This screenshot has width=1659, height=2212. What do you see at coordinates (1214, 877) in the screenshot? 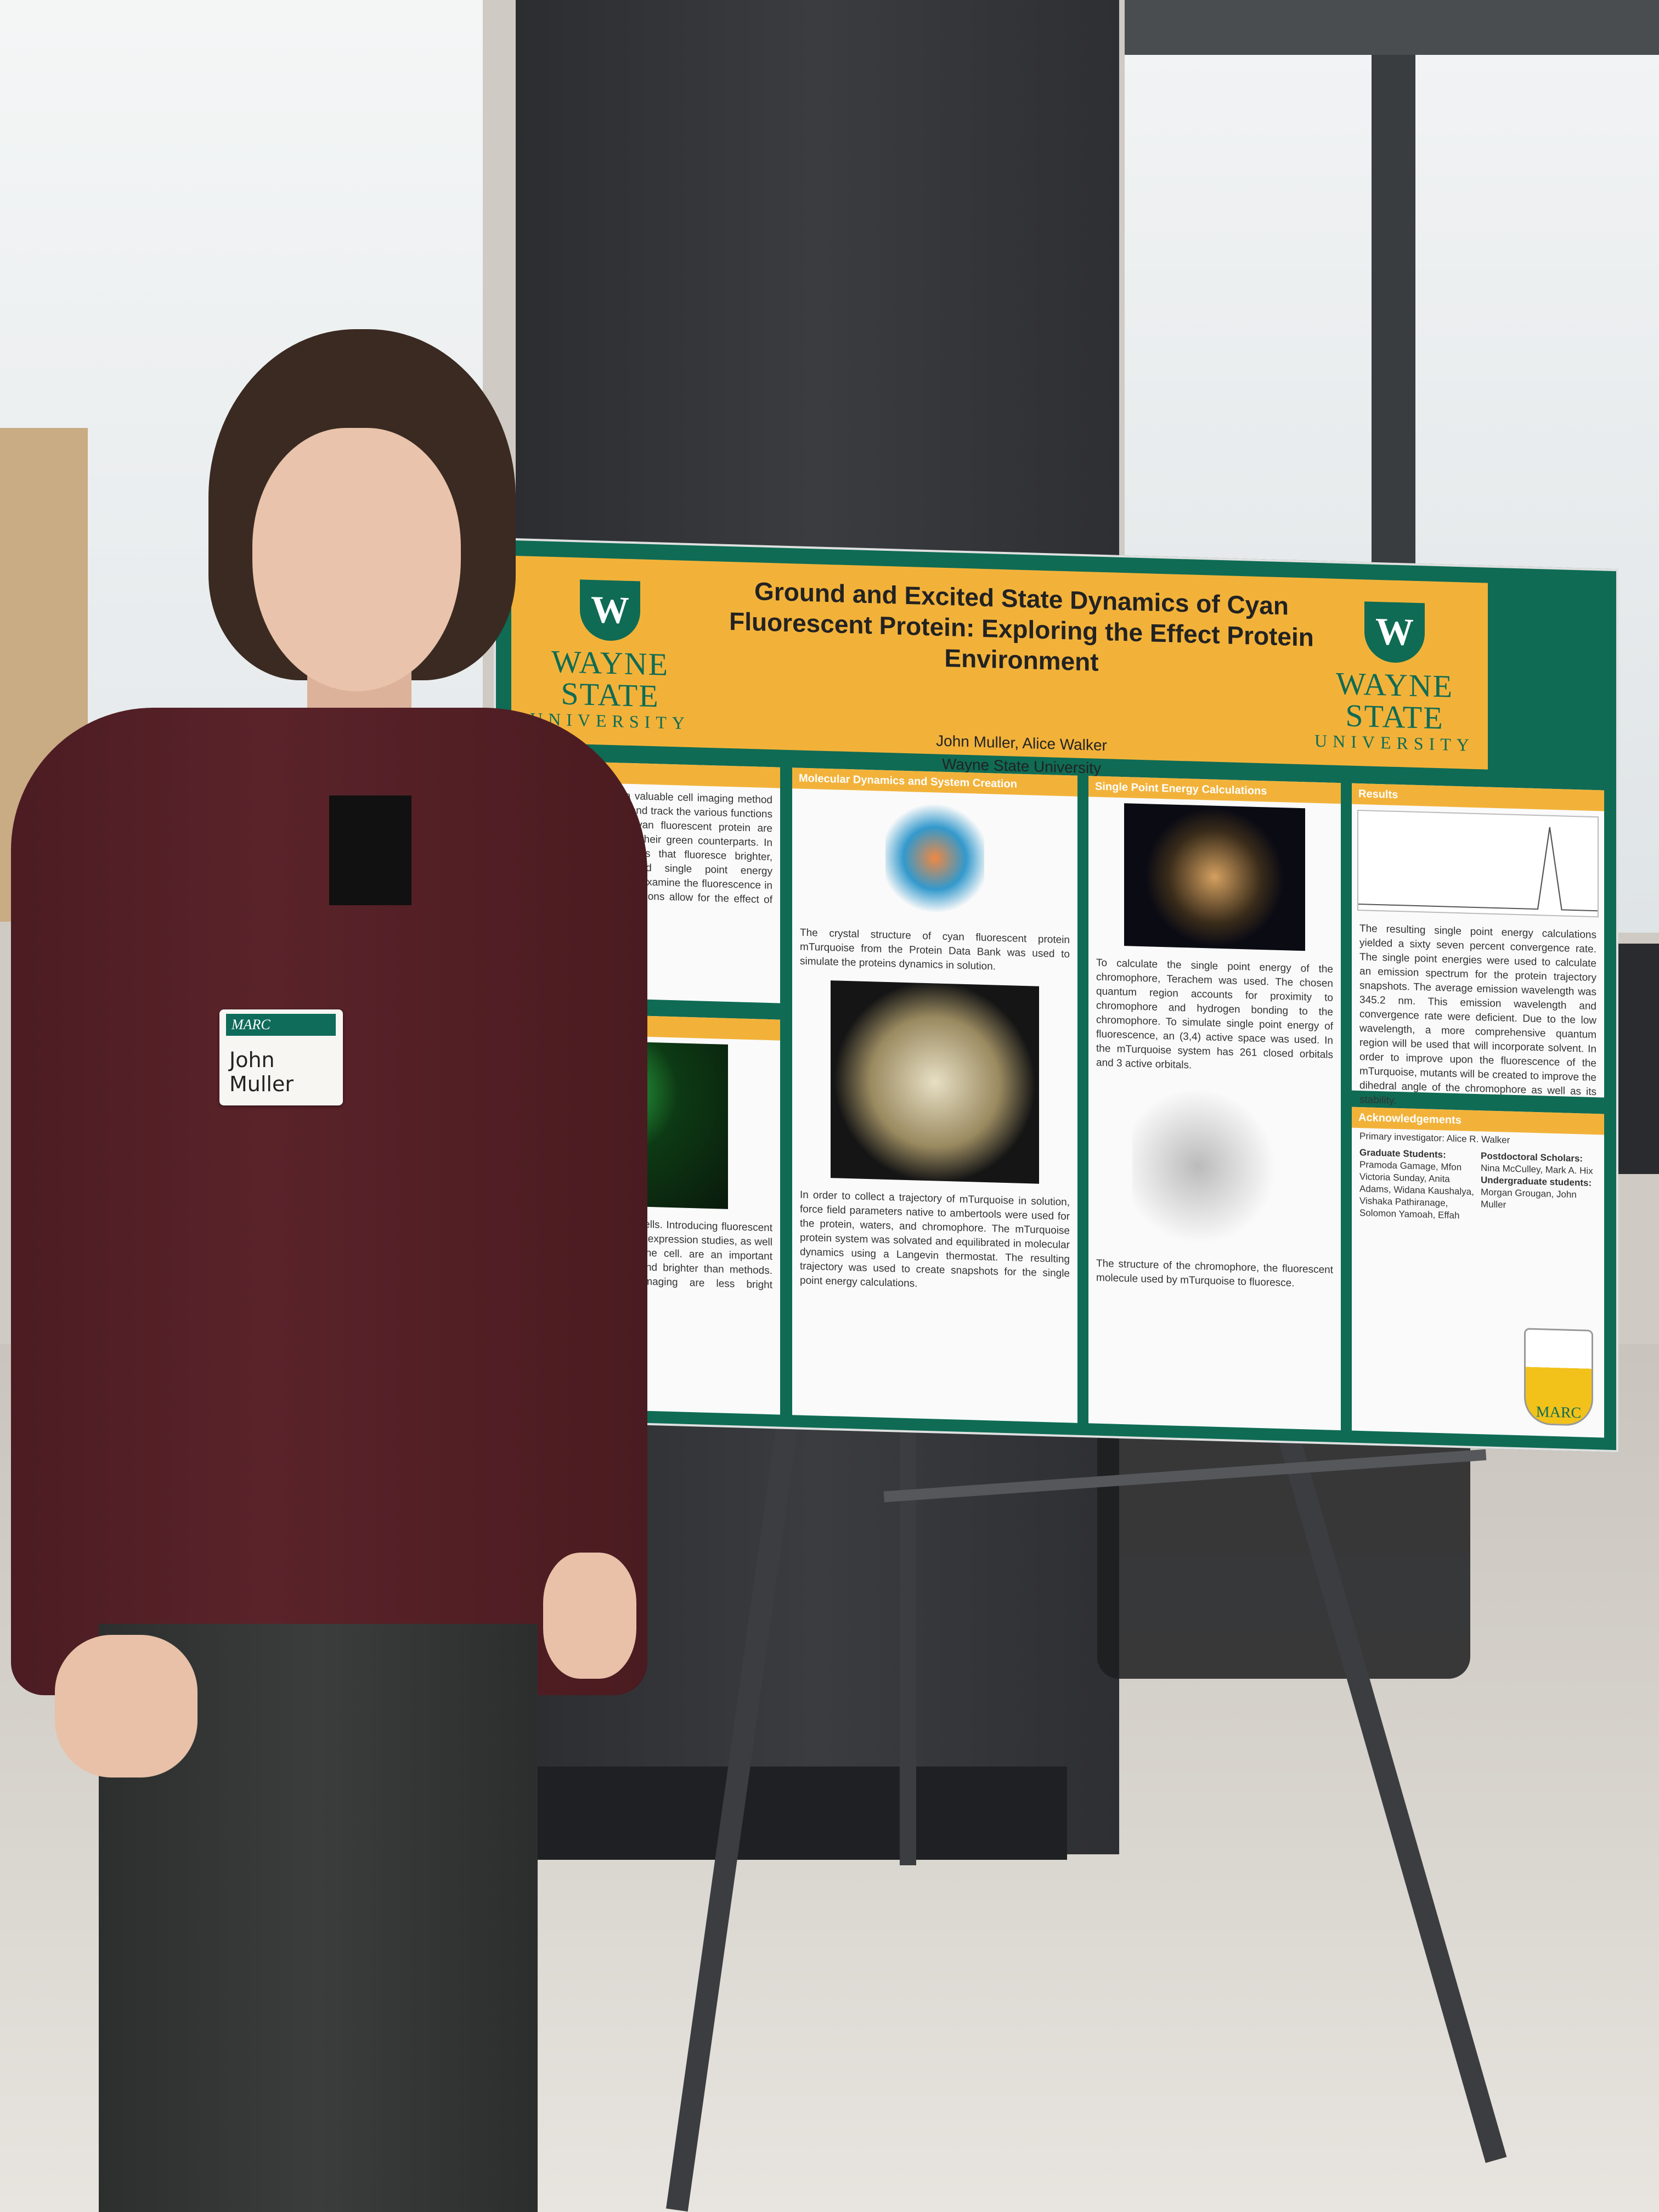
I see `quantum-region-image` at bounding box center [1214, 877].